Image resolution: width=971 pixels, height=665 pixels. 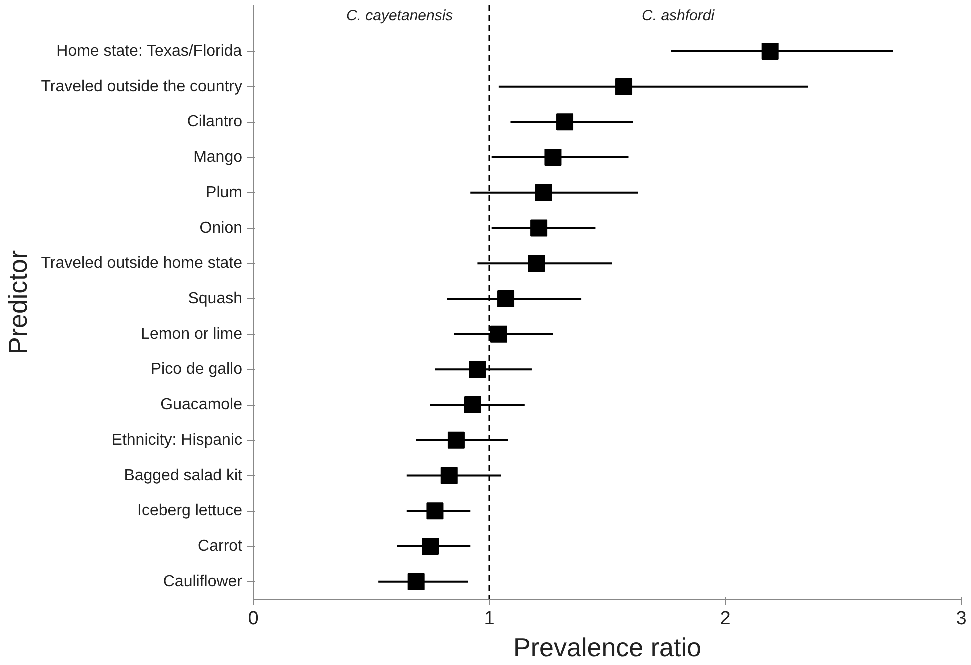 What do you see at coordinates (400, 16) in the screenshot?
I see `annotation: C. cayetanensis` at bounding box center [400, 16].